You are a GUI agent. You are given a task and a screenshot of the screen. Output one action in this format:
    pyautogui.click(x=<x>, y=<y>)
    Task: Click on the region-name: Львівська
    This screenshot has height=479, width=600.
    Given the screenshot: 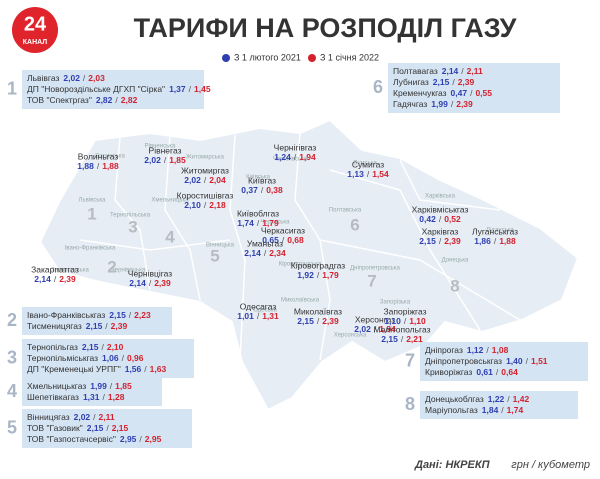 What is the action you would take?
    pyautogui.click(x=93, y=201)
    